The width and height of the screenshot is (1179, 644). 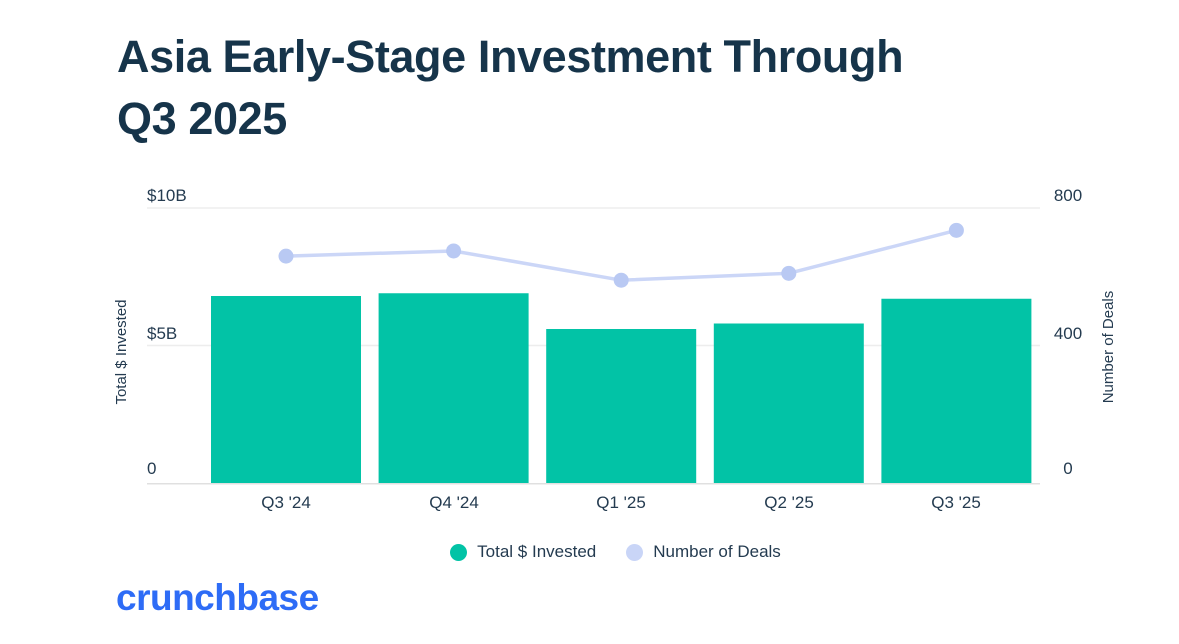 What do you see at coordinates (286, 502) in the screenshot?
I see `x-label-q3-24: Q3 '24` at bounding box center [286, 502].